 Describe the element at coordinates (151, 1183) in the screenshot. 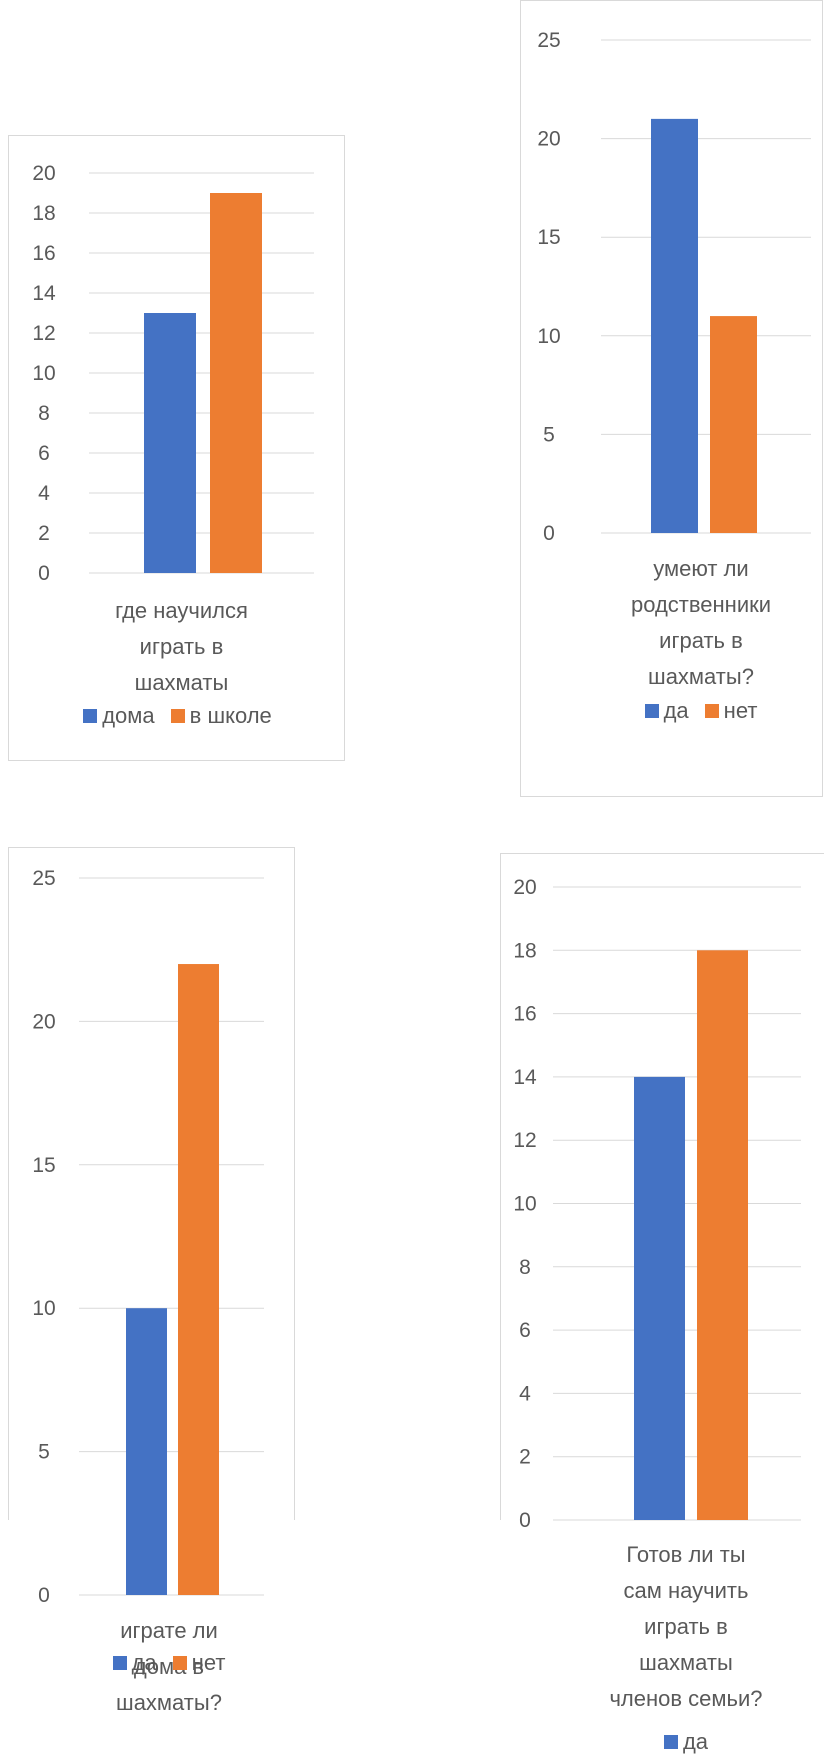

I see `chart-play-at-home: 0 5 10 15 20 25 играте ли дома в шахматы? да нет` at that location.